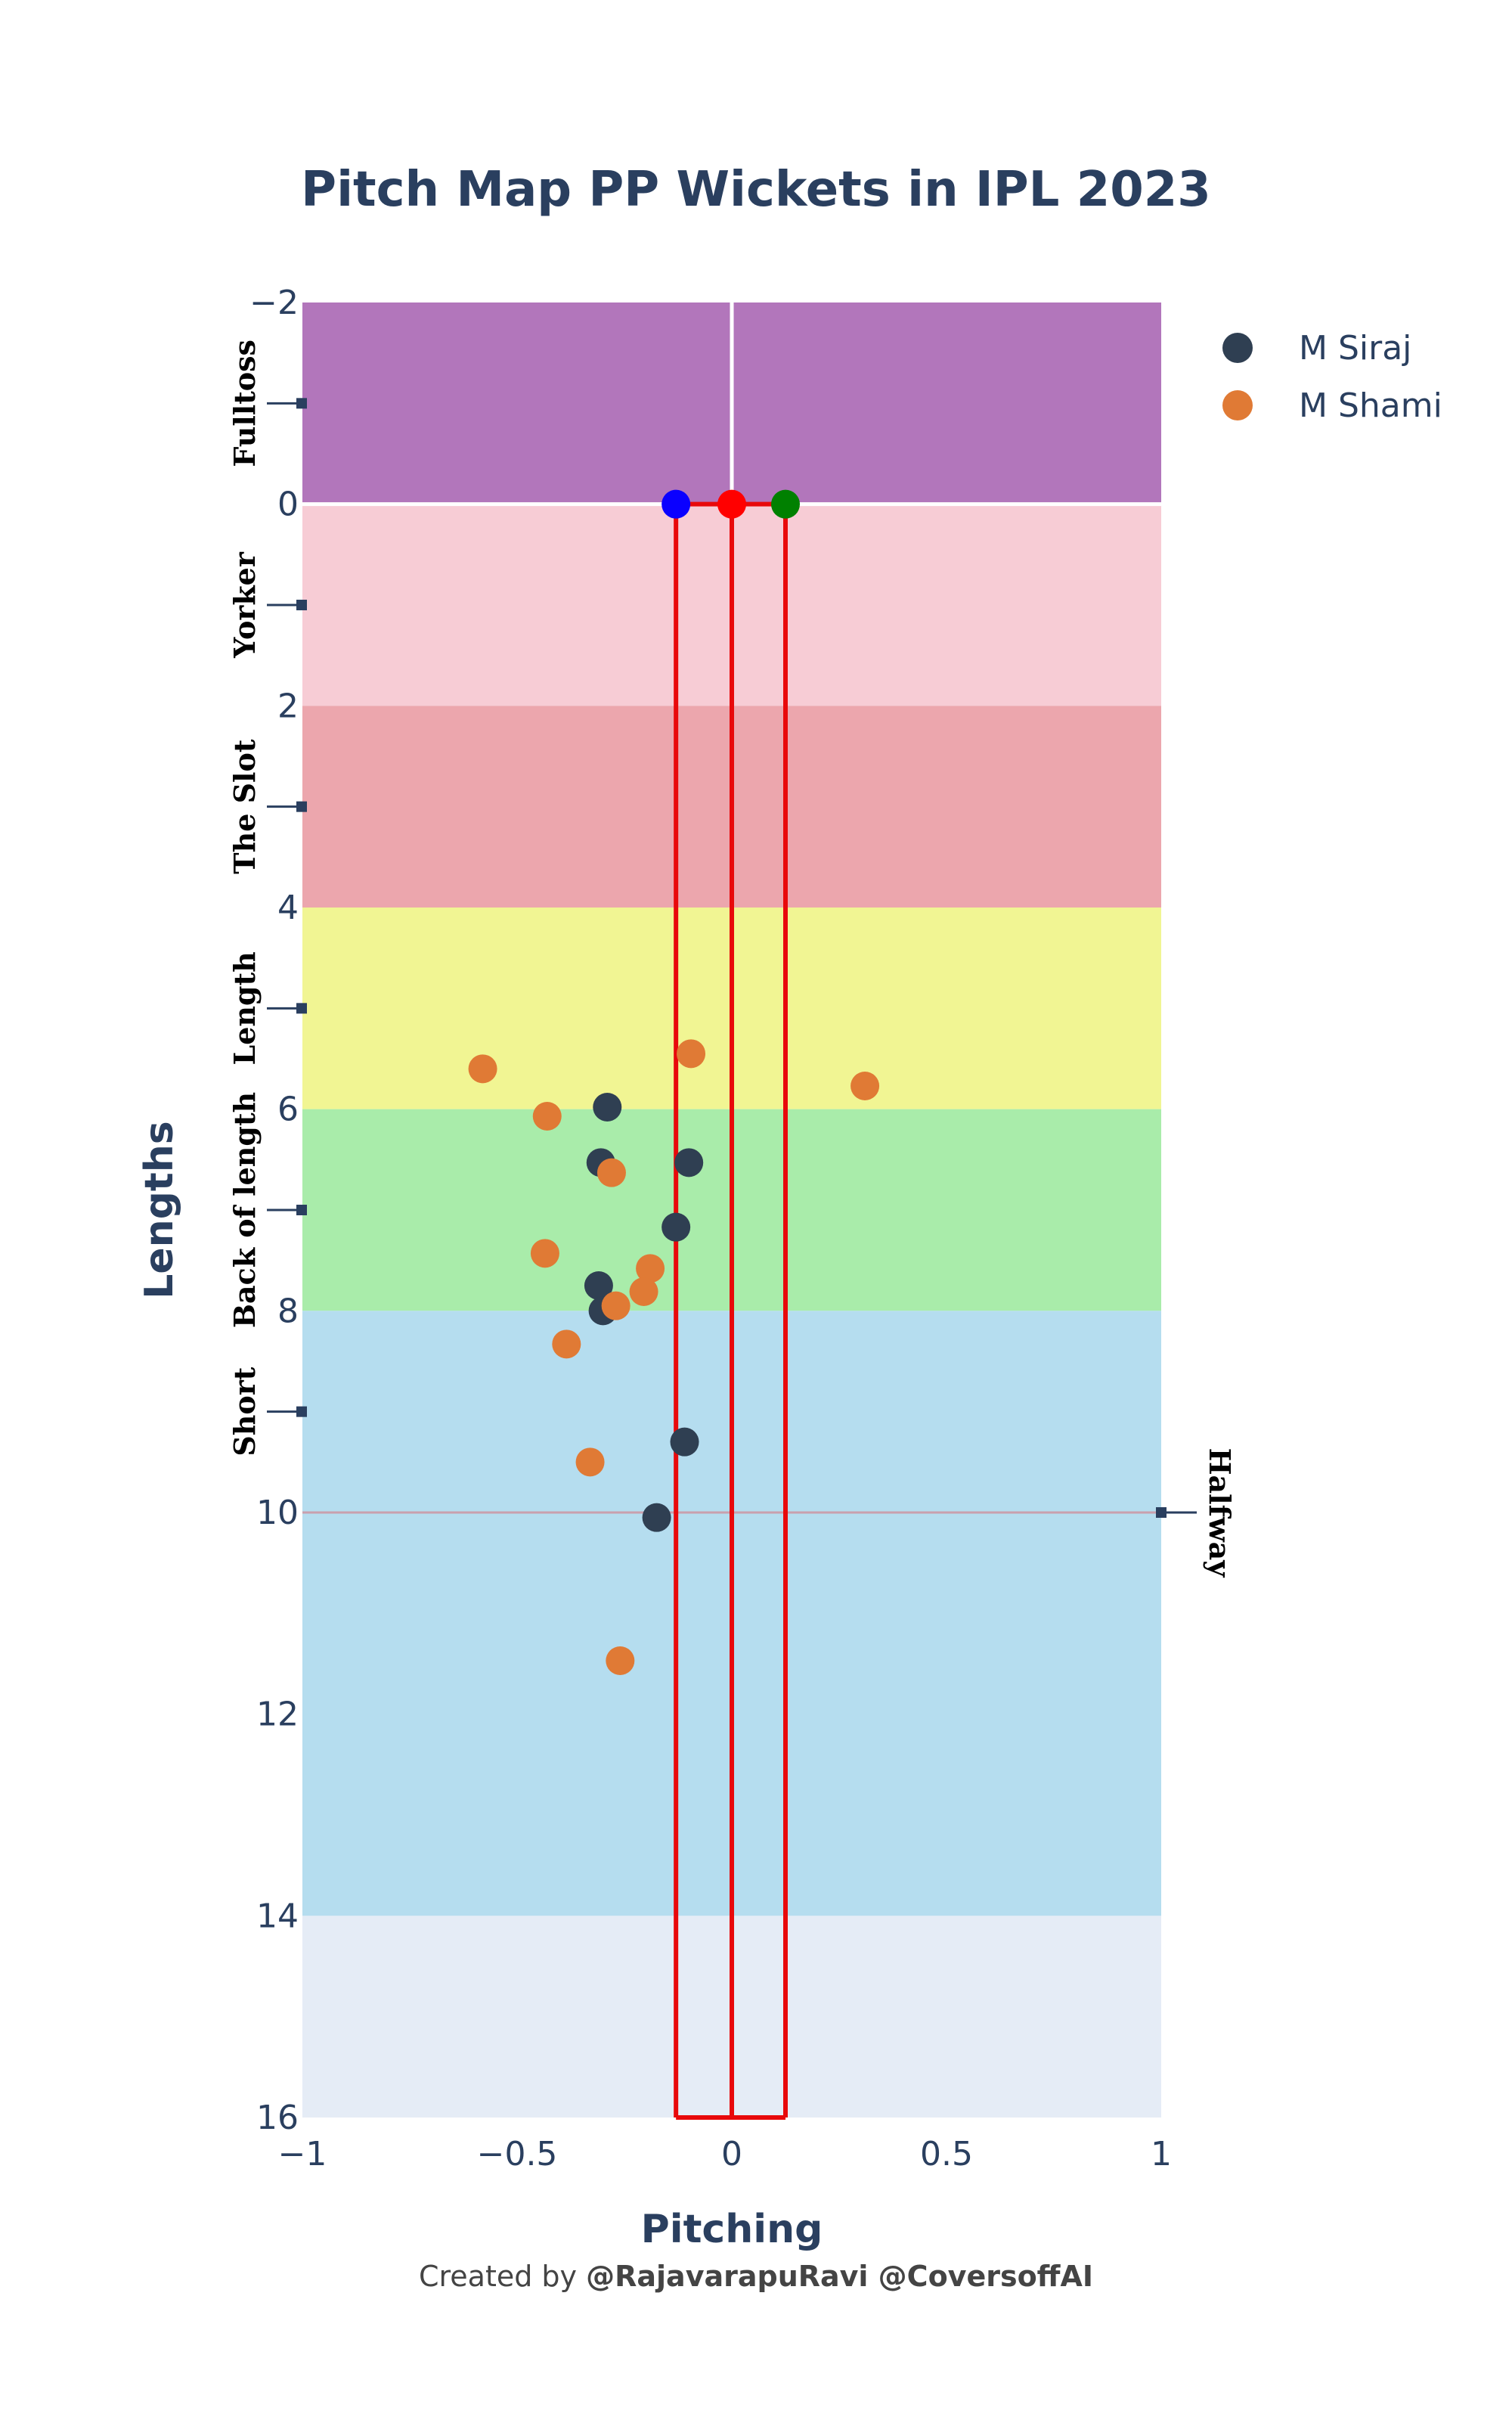 This screenshot has width=1512, height=2420. What do you see at coordinates (1370, 405) in the screenshot?
I see `legend-label-m-shami: M Shami` at bounding box center [1370, 405].